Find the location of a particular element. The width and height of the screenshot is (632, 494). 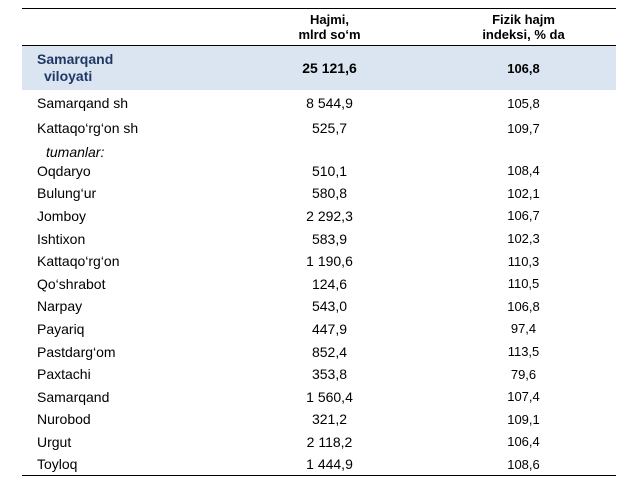

table-row-district: Bulung‘ur 580,8 102,1 is located at coordinates (319, 193).